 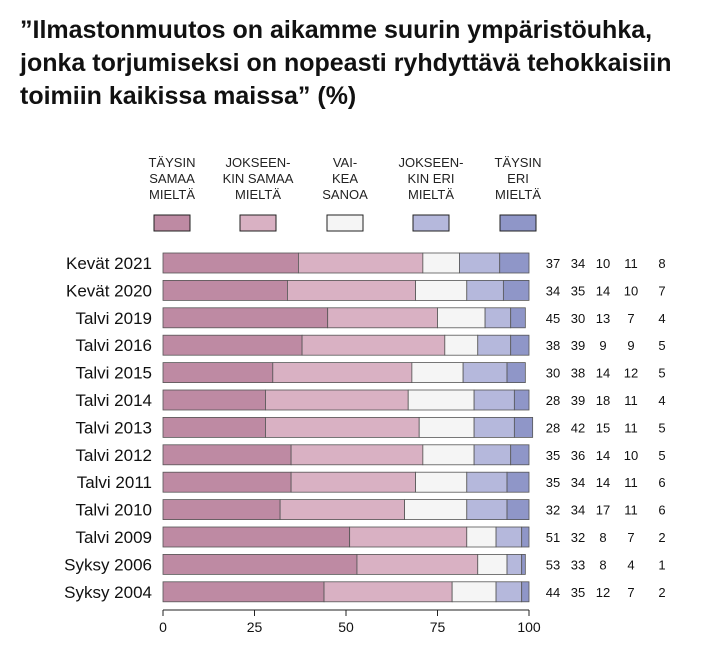 What do you see at coordinates (113, 318) in the screenshot?
I see `row-label: Talvi 2019` at bounding box center [113, 318].